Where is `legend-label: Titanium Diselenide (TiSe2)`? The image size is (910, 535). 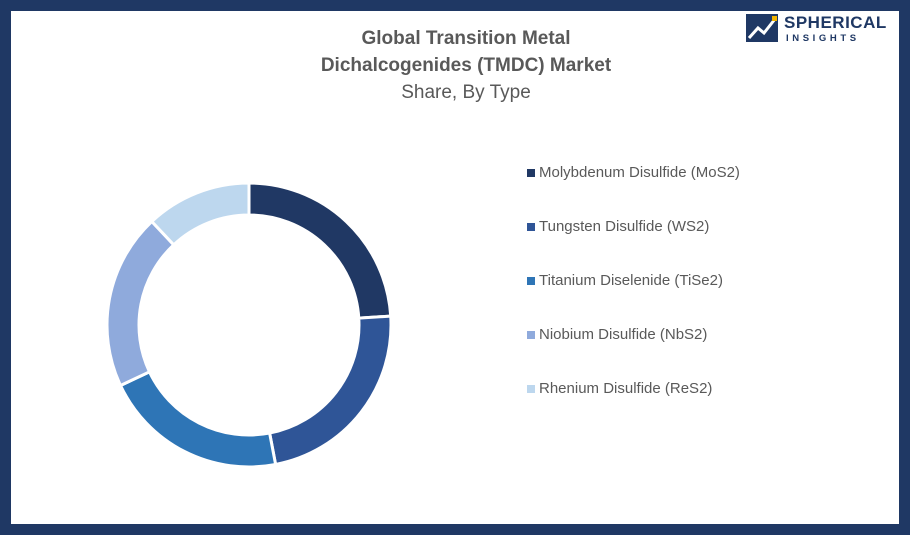
legend-label: Titanium Diselenide (TiSe2) is located at coordinates (631, 280).